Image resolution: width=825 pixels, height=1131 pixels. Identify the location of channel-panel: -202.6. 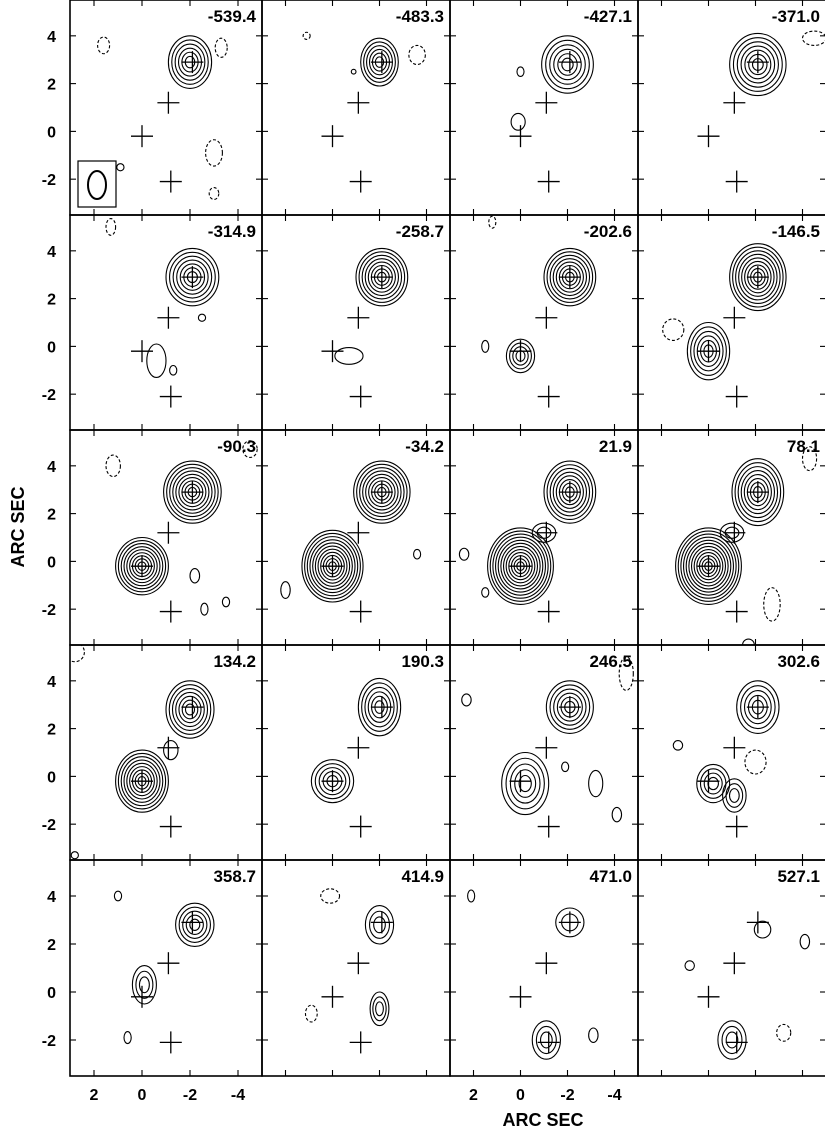
(544, 322).